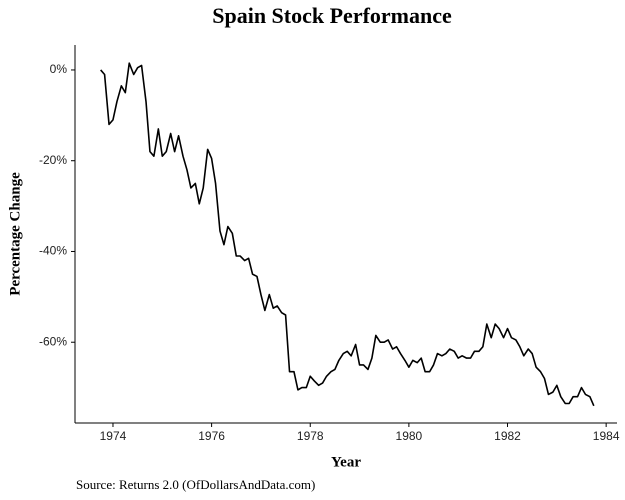 The width and height of the screenshot is (625, 500). Describe the element at coordinates (53, 341) in the screenshot. I see `y-tick-label: -60%` at that location.